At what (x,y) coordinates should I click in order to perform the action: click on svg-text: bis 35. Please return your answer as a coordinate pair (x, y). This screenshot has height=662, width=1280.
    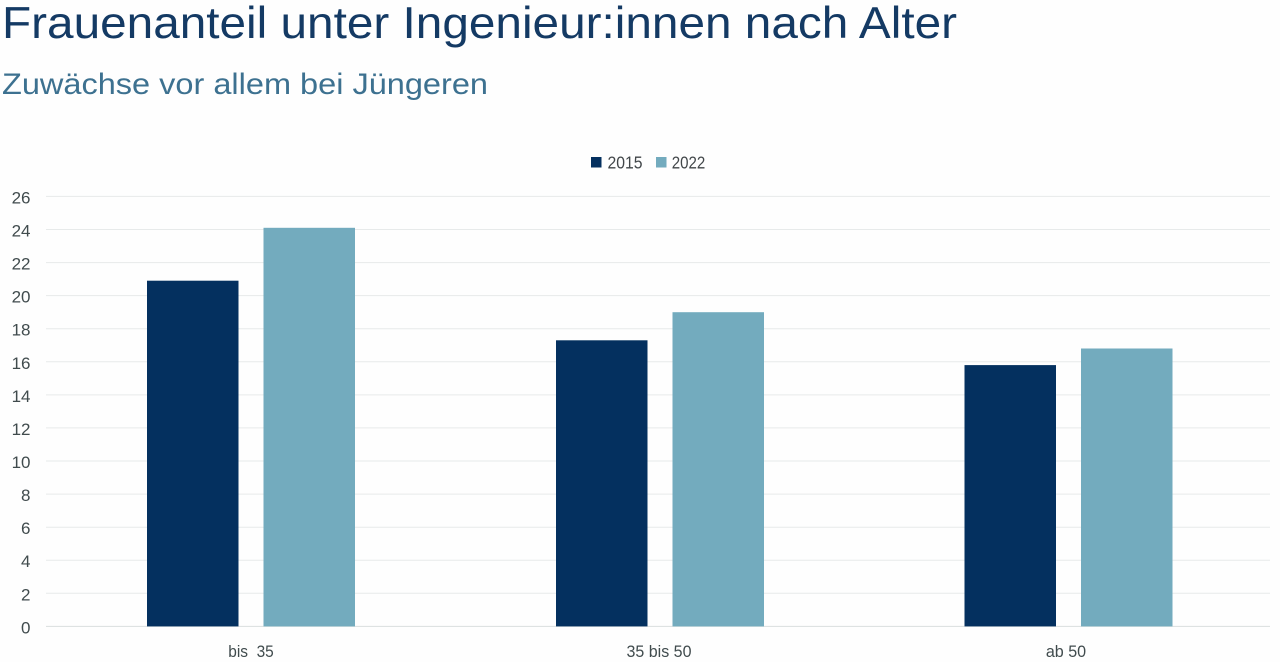
    Looking at the image, I should click on (251, 651).